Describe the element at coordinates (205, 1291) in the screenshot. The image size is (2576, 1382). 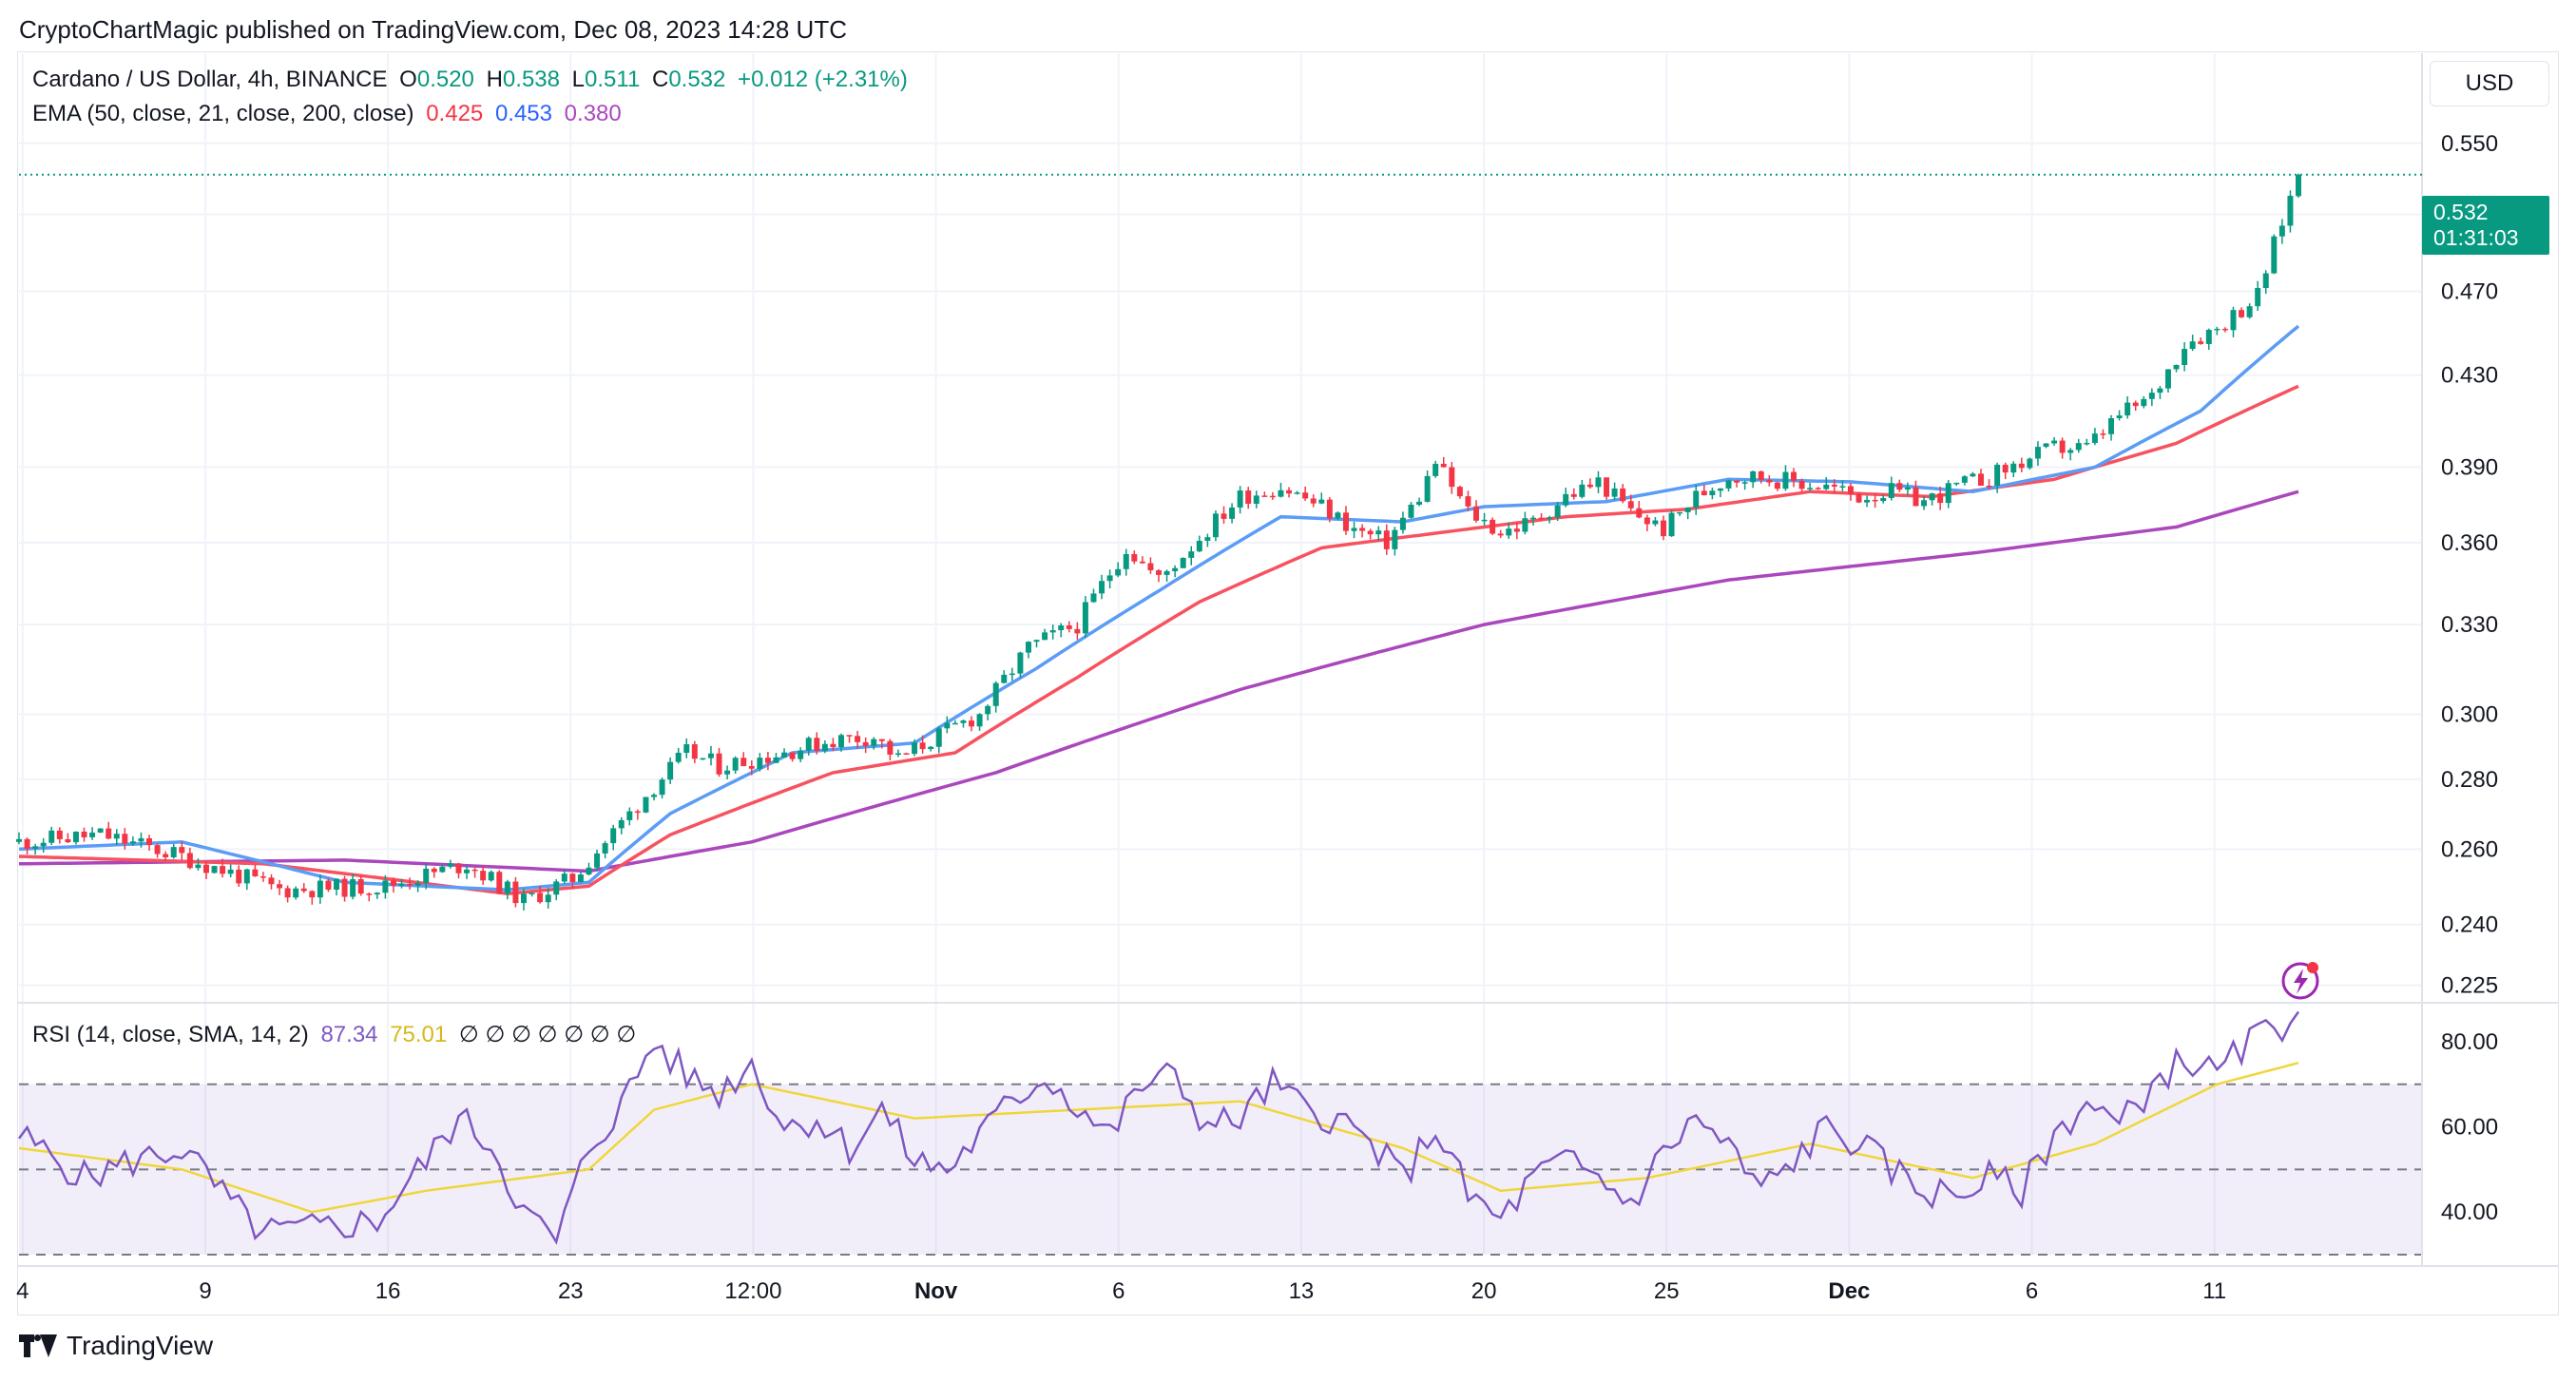
I see `time-tick-label: 9` at that location.